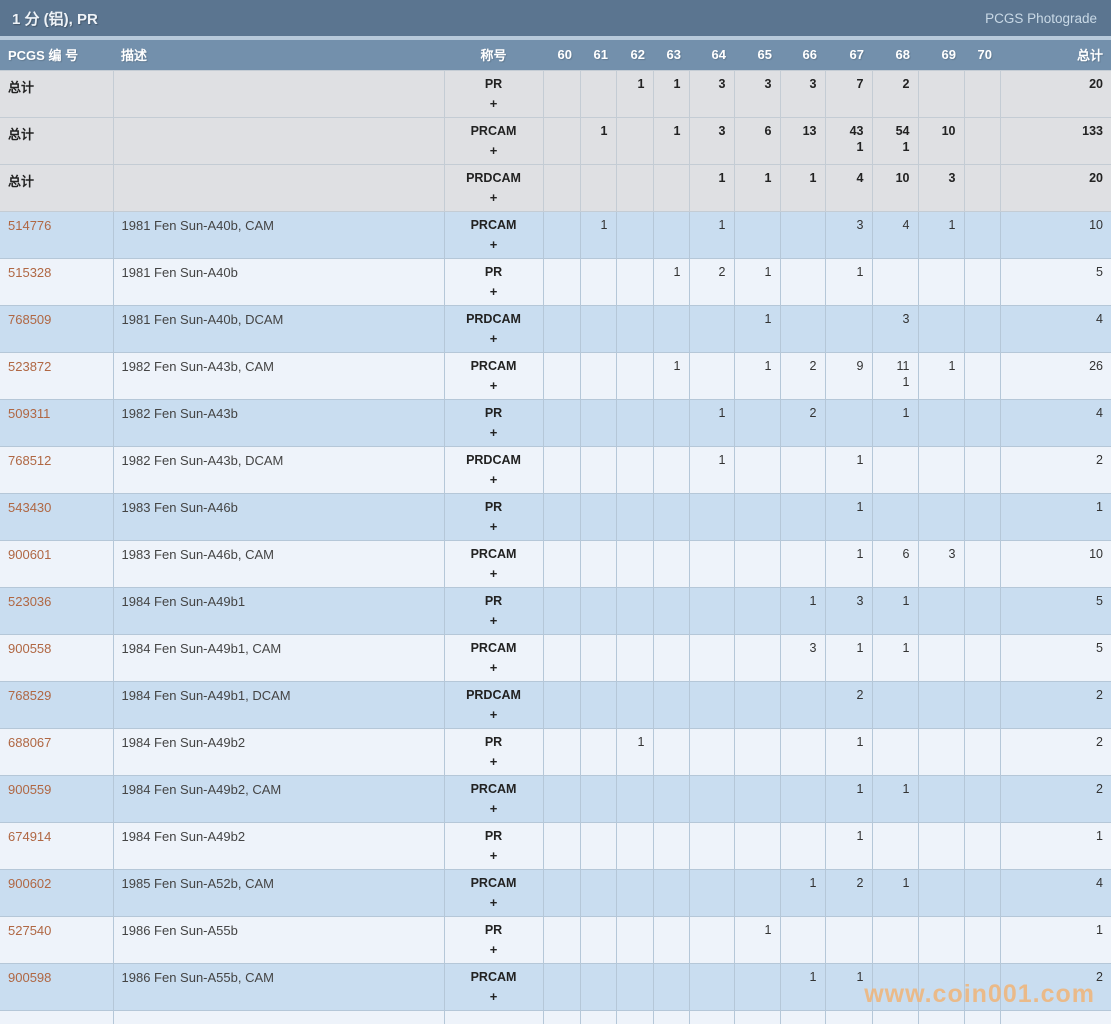 This screenshot has height=1024, width=1111. I want to click on row-total-cell: 4, so click(1055, 892).